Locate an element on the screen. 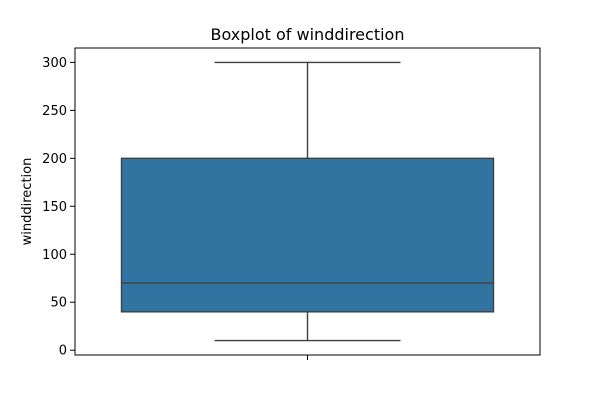 The image size is (600, 400). y-tick-label: 100 is located at coordinates (54, 255).